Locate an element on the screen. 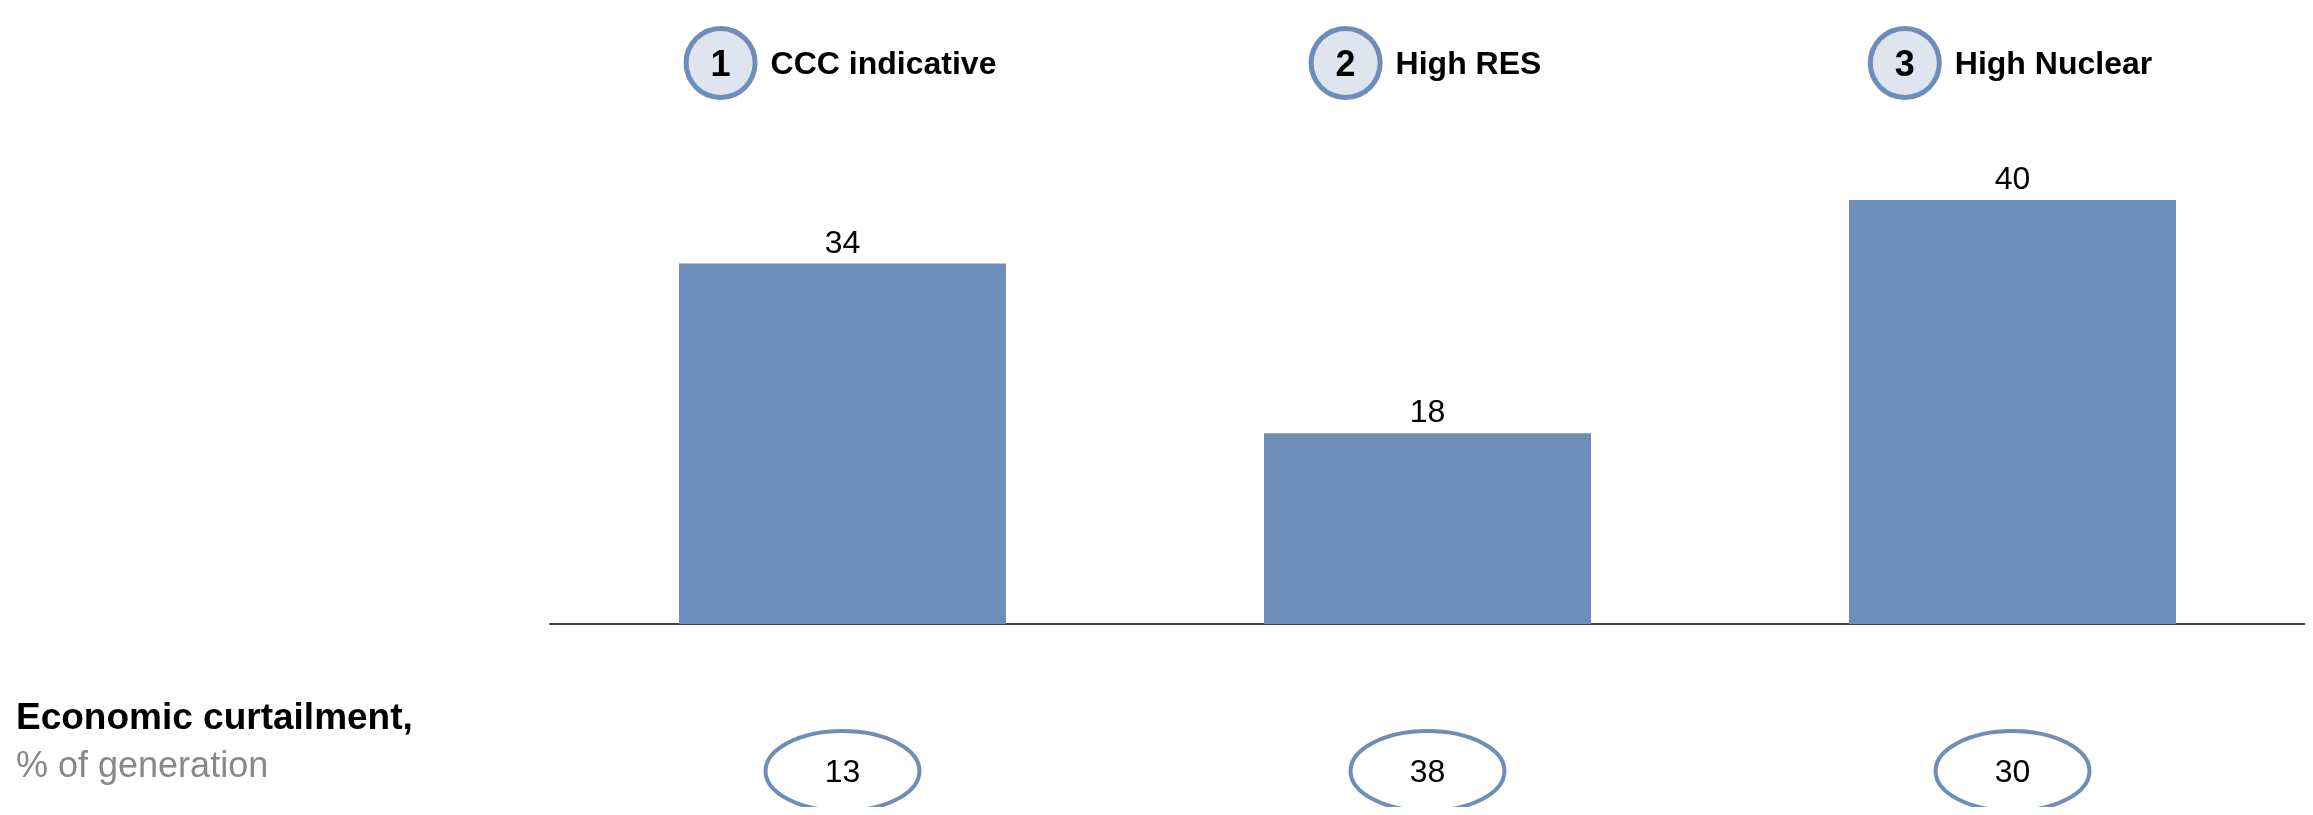 The image size is (2313, 815). text: % of generation is located at coordinates (142, 764).